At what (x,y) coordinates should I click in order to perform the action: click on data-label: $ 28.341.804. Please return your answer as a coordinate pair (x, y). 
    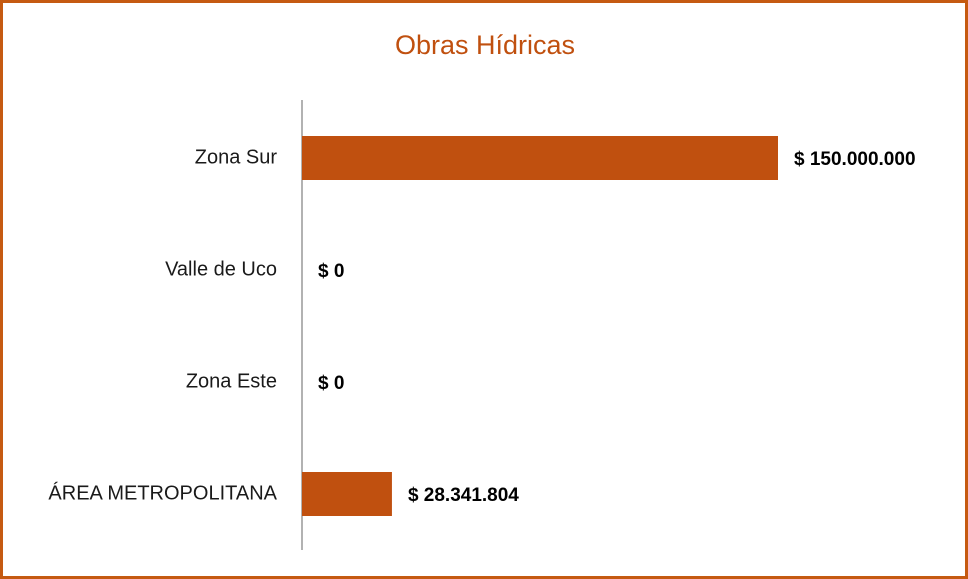
    Looking at the image, I should click on (463, 495).